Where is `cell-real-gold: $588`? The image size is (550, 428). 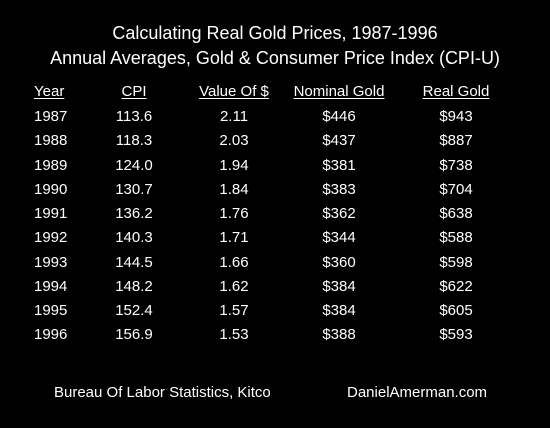 cell-real-gold: $588 is located at coordinates (456, 238).